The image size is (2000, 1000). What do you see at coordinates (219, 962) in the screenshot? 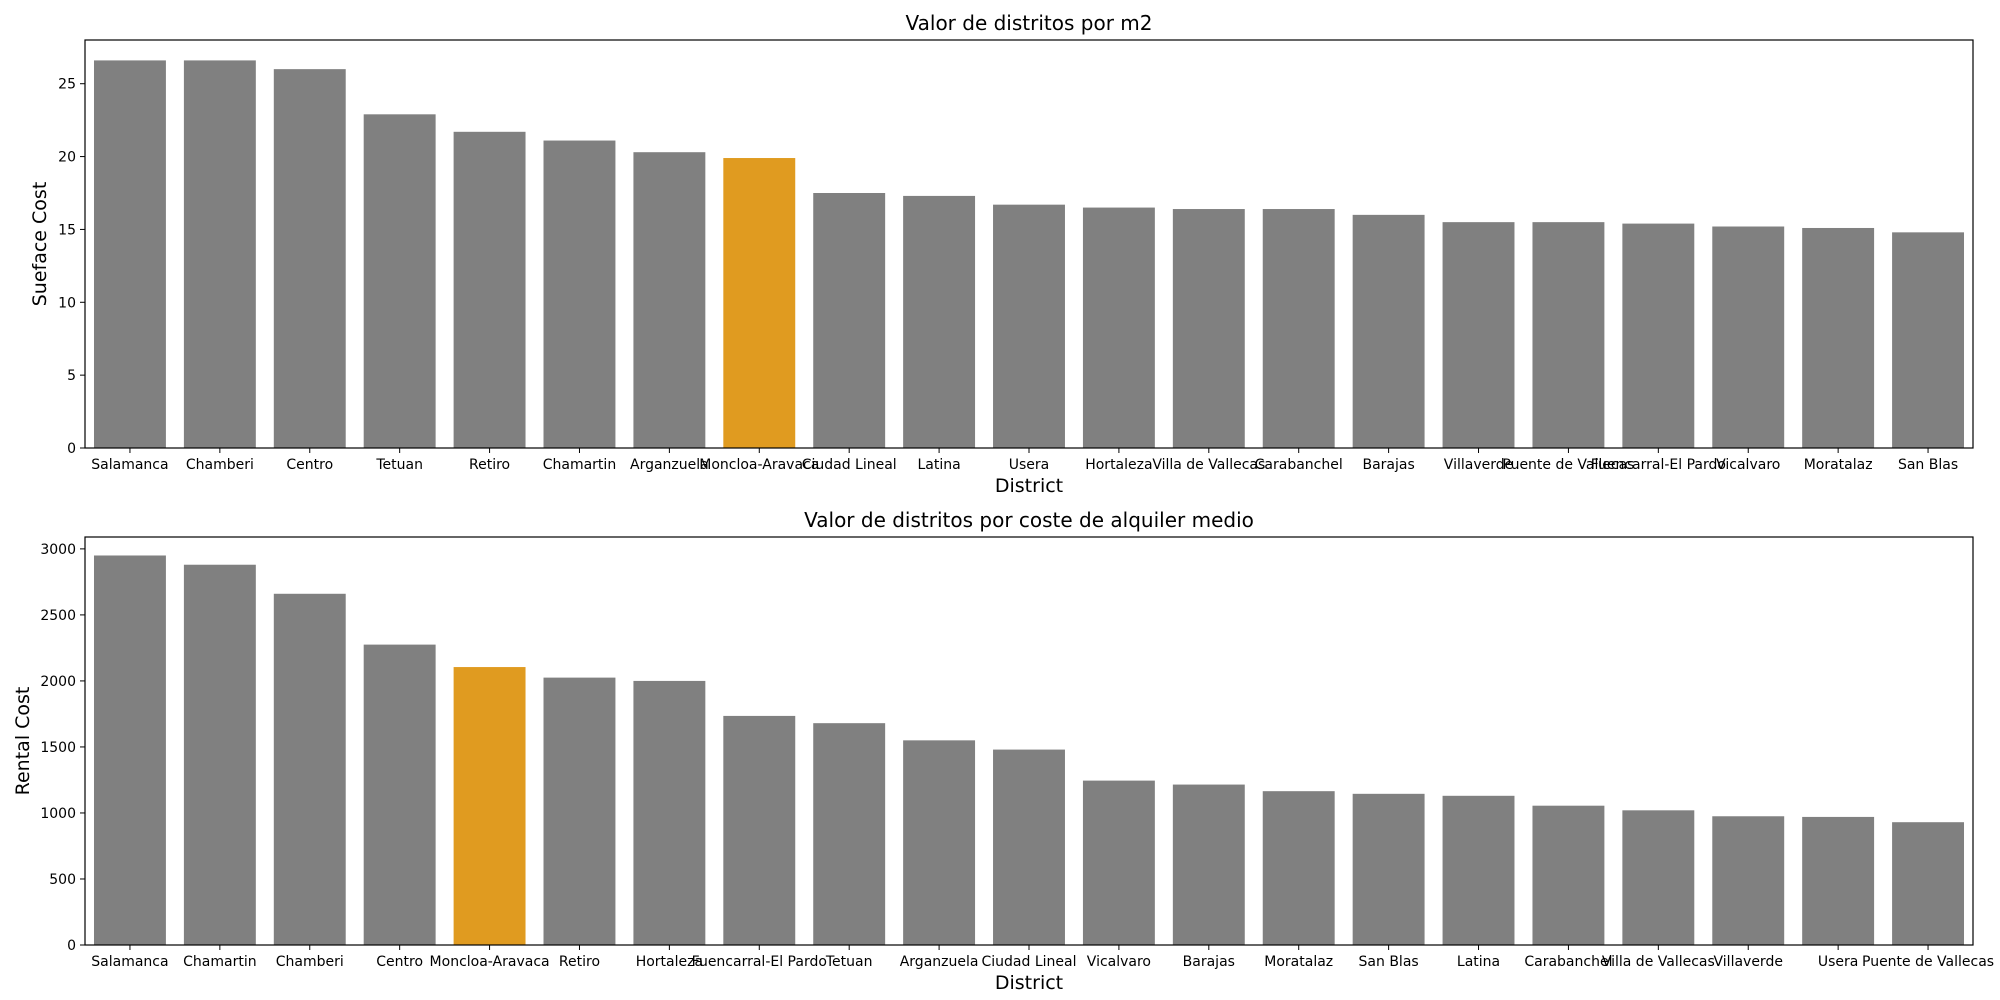
I see `x-tick-label: Chamartin` at bounding box center [219, 962].